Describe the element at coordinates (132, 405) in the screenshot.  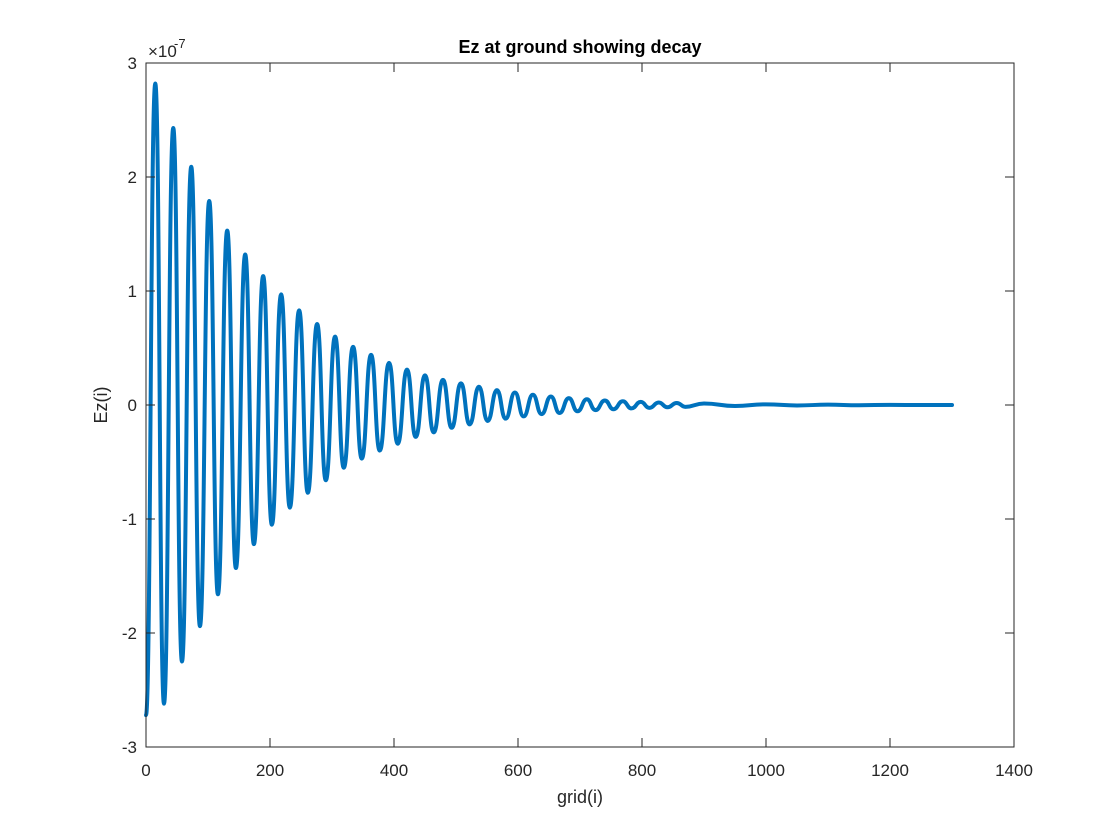
I see `y-tick-label: 0` at that location.